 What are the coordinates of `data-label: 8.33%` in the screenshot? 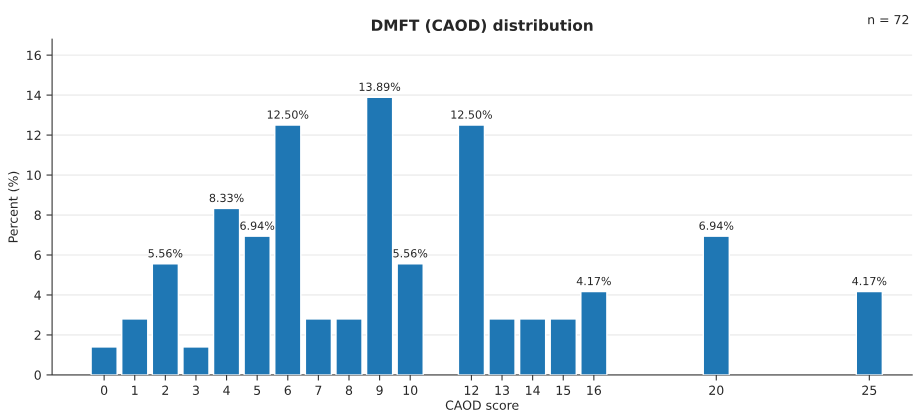 It's located at (227, 198).